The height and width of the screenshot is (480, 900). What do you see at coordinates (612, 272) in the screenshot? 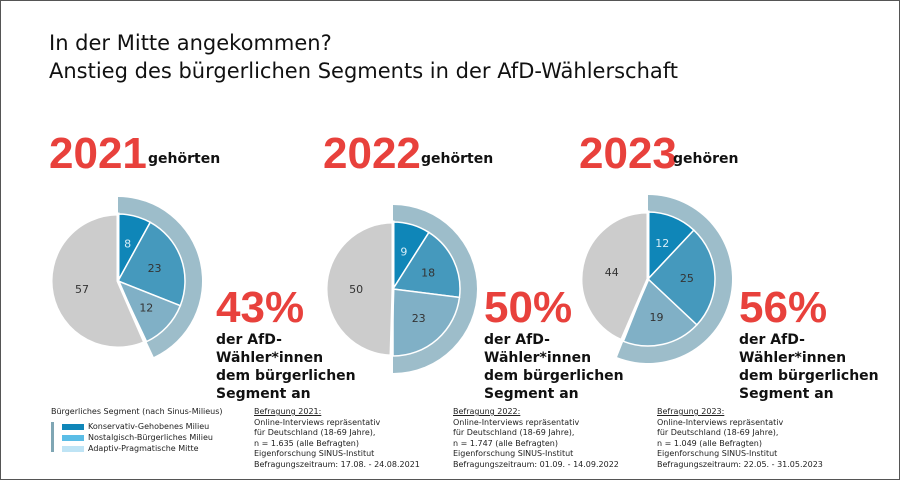
I see `slice-label-rest-2023: 44` at bounding box center [612, 272].